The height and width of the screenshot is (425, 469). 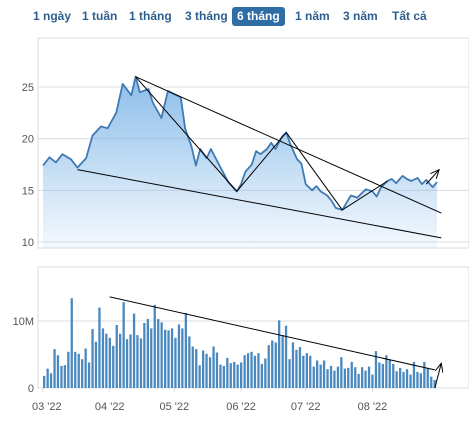 What do you see at coordinates (28, 165) in the screenshot?
I see `price-y-axis: 10 15 20 25` at bounding box center [28, 165].